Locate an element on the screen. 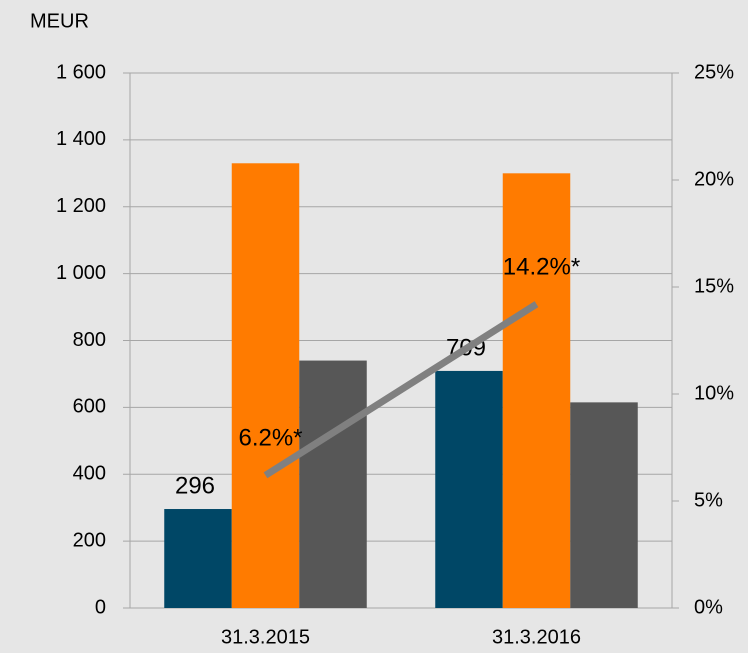  x-tick-label: 31.3.2015 is located at coordinates (265, 637).